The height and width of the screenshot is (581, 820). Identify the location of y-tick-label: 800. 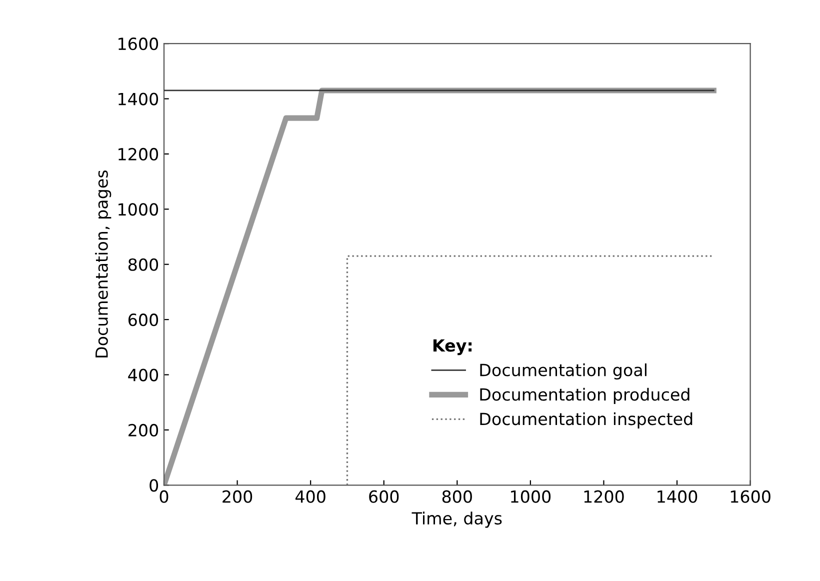
(143, 264).